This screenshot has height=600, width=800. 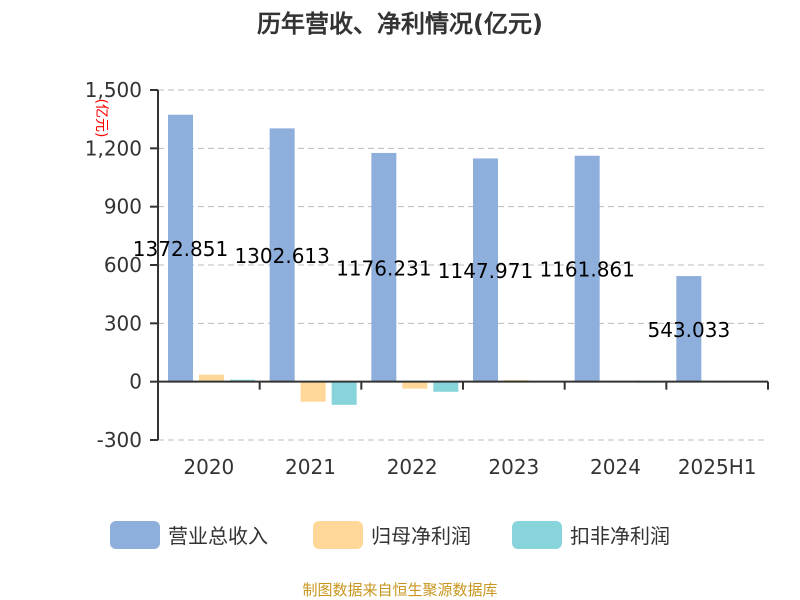 I want to click on x-tick-label: 2022, so click(x=412, y=467).